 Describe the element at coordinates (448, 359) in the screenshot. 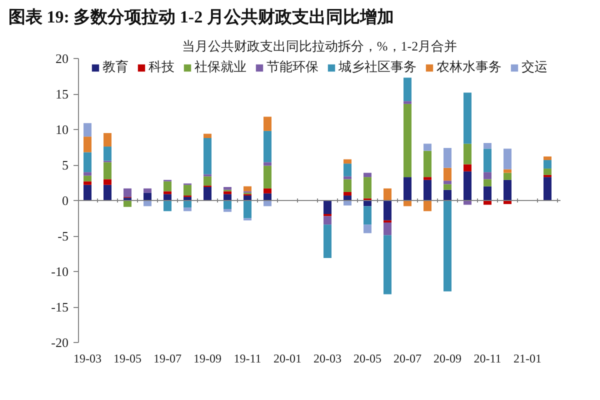

I see `x-tick-label: 20-09` at that location.